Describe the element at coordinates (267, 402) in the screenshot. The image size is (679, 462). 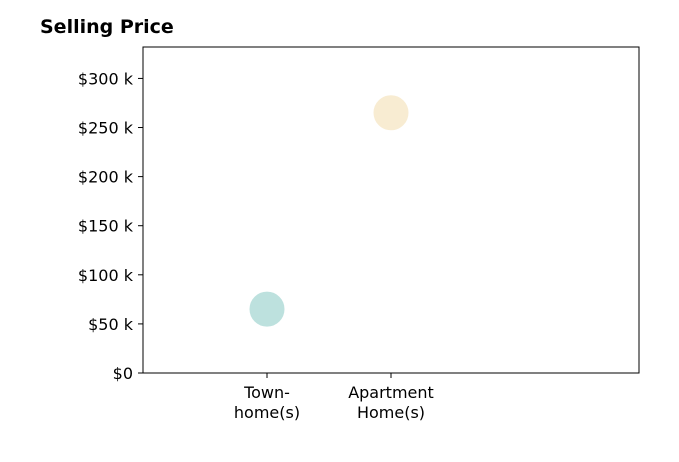
I see `x-tick-label: Town-home(s)` at that location.